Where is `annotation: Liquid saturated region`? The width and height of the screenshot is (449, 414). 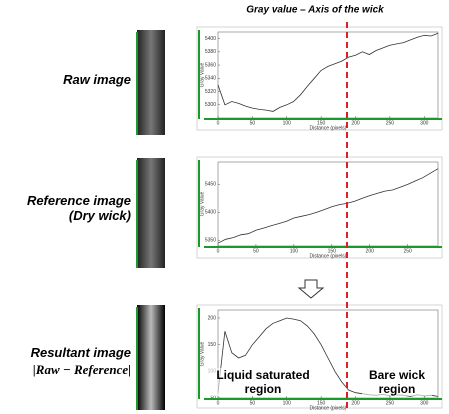
annotation: Liquid saturated region is located at coordinates (263, 382).